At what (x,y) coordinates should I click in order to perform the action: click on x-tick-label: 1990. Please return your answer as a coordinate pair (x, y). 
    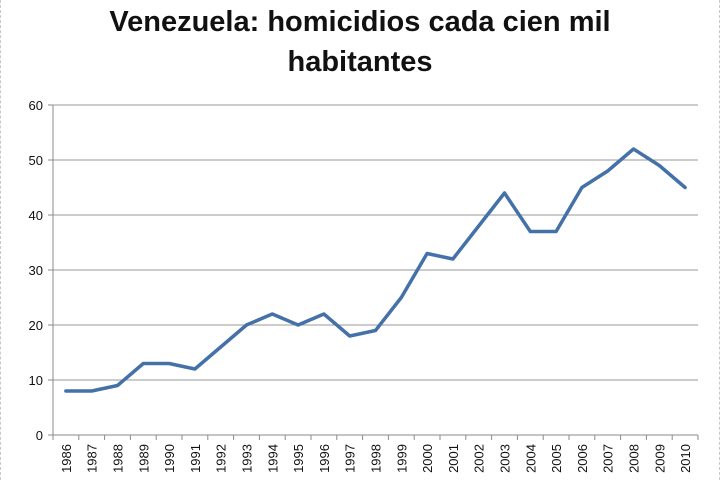
    Looking at the image, I should click on (169, 458).